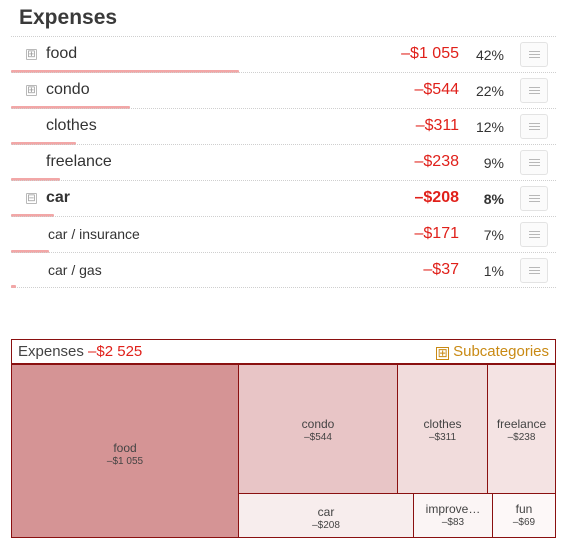 Image resolution: width=567 pixels, height=550 pixels. Describe the element at coordinates (79, 161) in the screenshot. I see `category-name: freelance` at that location.